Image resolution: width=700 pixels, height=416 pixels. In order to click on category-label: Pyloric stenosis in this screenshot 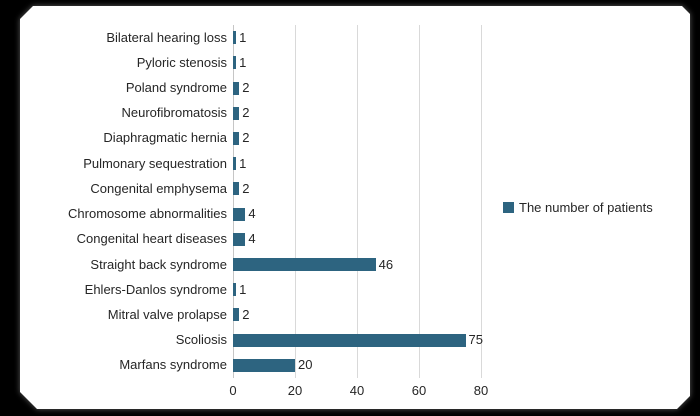, I will do `click(181, 62)`.